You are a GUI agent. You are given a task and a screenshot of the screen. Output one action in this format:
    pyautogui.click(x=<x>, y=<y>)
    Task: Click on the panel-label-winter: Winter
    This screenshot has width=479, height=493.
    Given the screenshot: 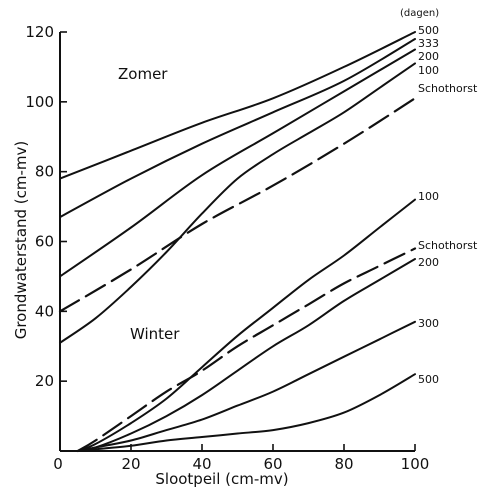 What is the action you would take?
    pyautogui.click(x=155, y=334)
    